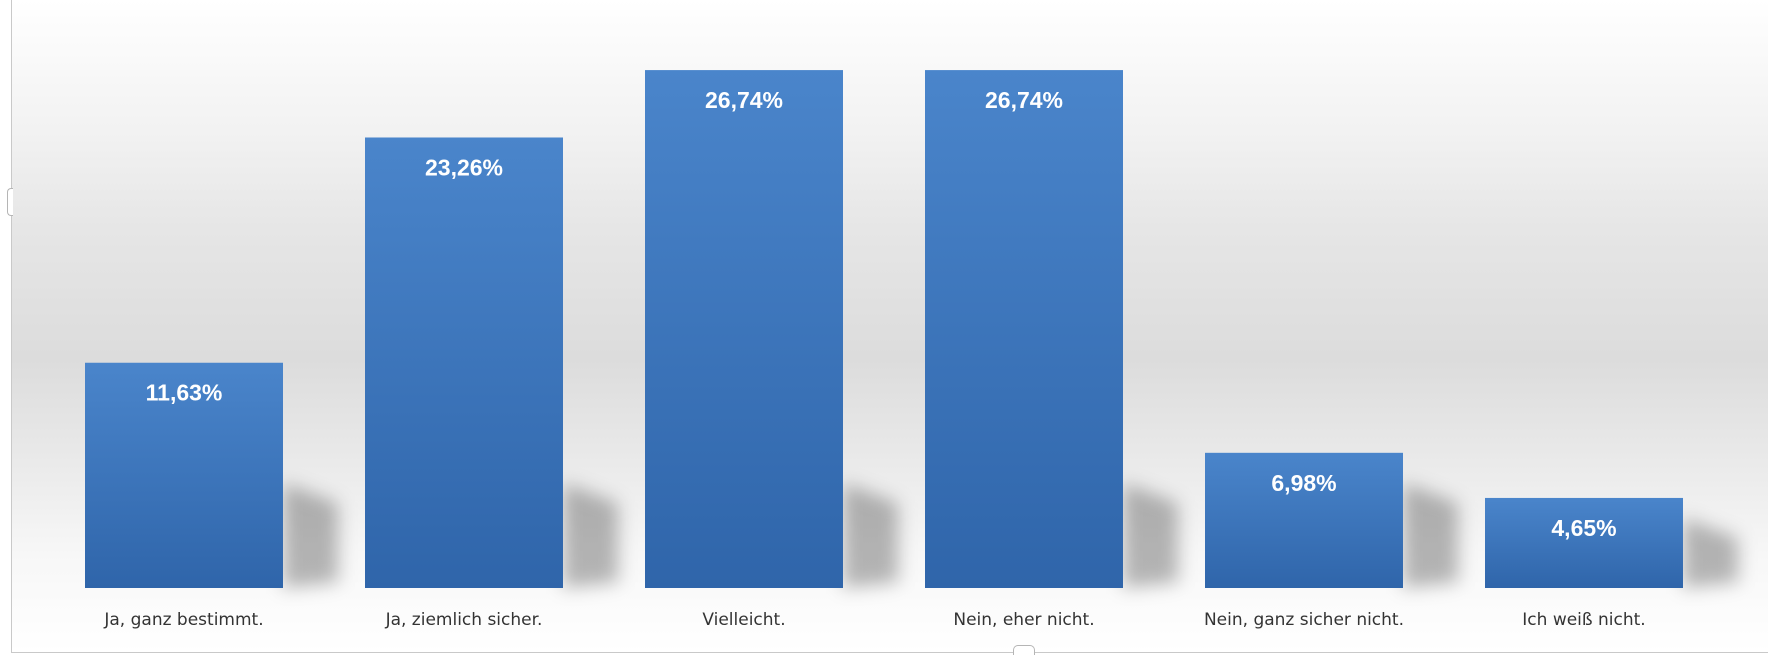 The image size is (1774, 655). Describe the element at coordinates (1304, 520) in the screenshot. I see `bar-nein-ganz-sicher-nicht` at that location.